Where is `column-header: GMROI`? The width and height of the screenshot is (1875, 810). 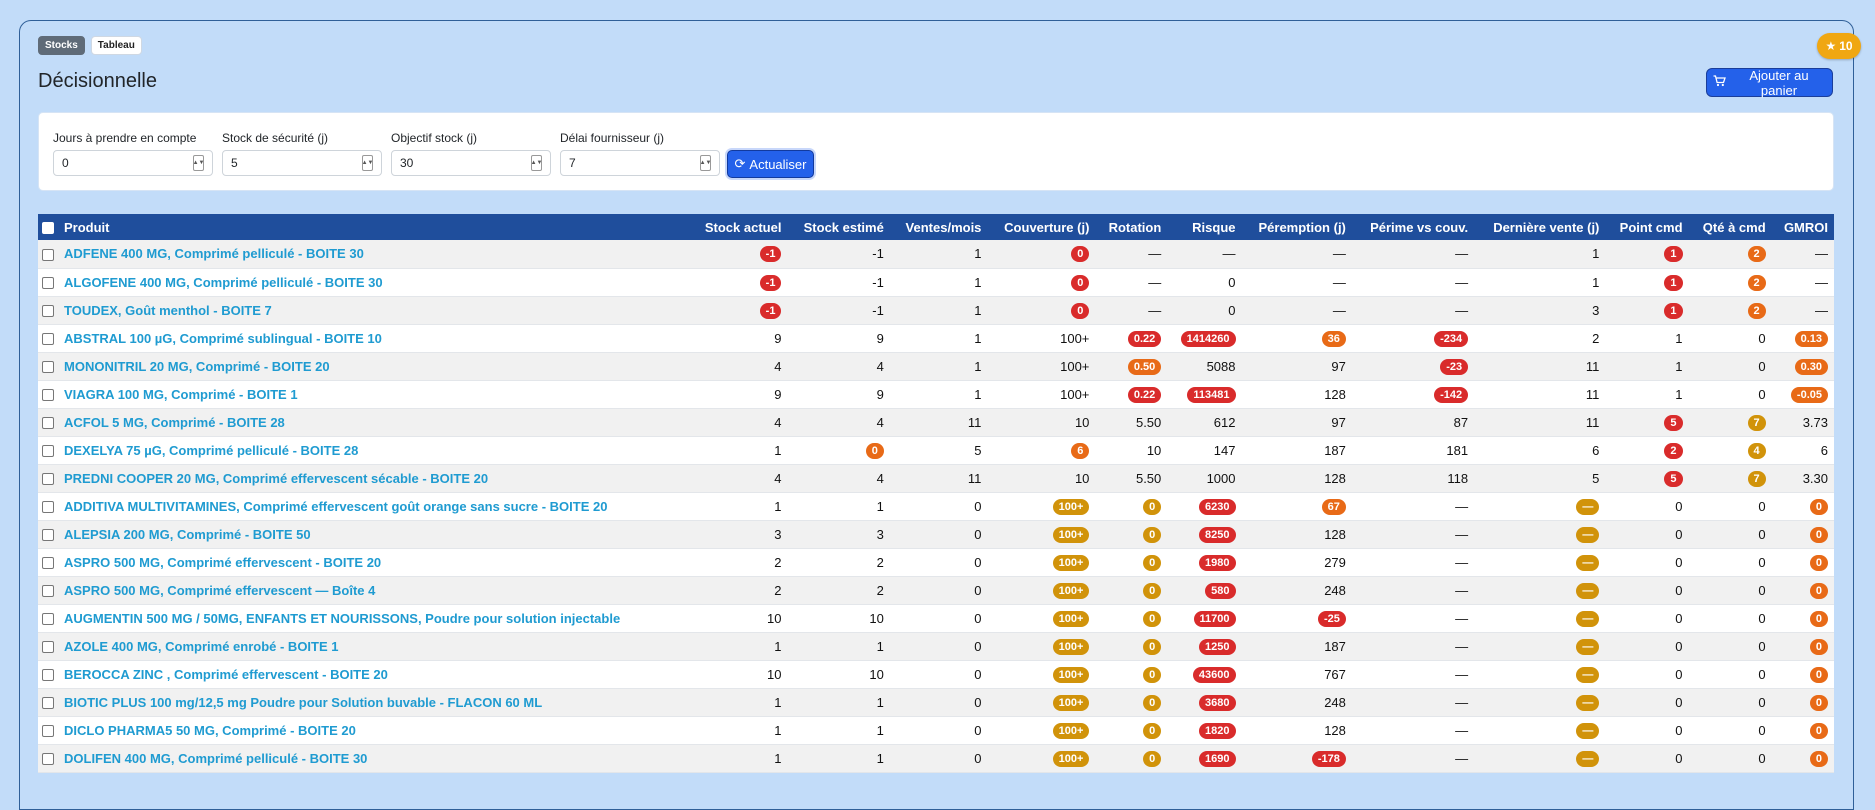 column-header: GMROI is located at coordinates (1805, 227).